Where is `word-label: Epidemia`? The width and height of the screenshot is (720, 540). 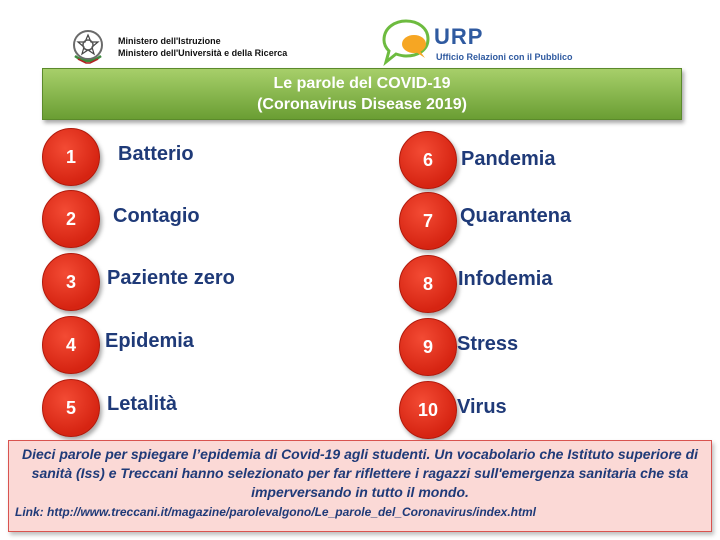
word-label: Epidemia is located at coordinates (149, 341).